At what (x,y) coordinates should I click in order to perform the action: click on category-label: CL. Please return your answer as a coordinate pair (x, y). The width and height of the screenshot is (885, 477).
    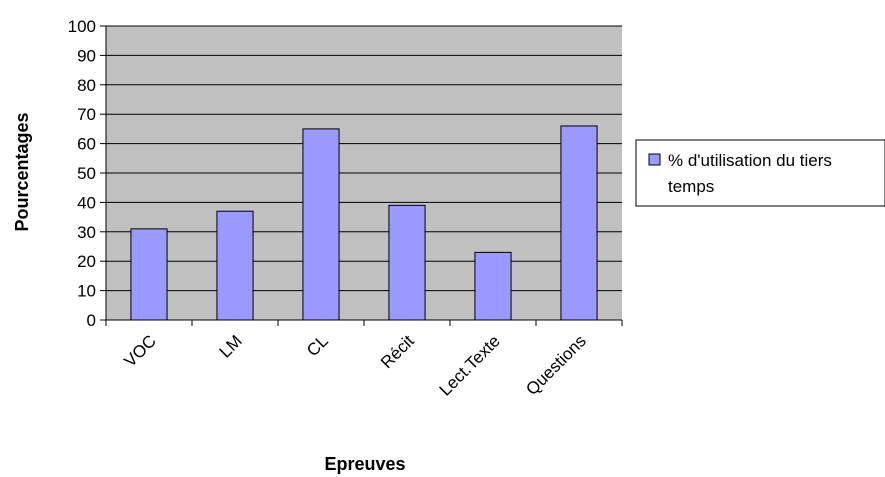
    Looking at the image, I should click on (317, 345).